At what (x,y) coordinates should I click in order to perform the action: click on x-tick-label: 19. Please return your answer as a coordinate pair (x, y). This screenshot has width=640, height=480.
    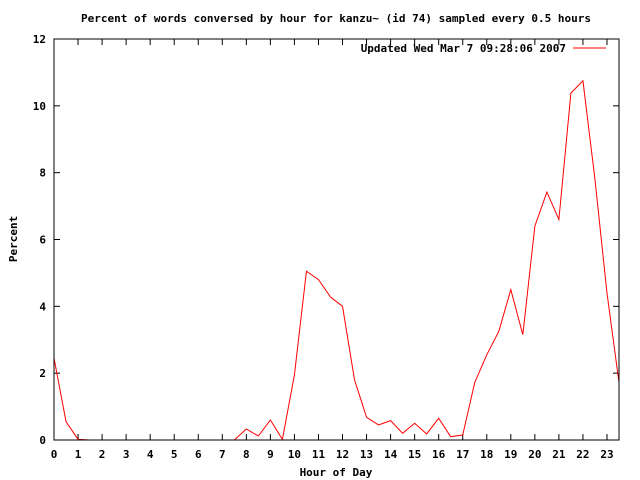
    Looking at the image, I should click on (510, 454).